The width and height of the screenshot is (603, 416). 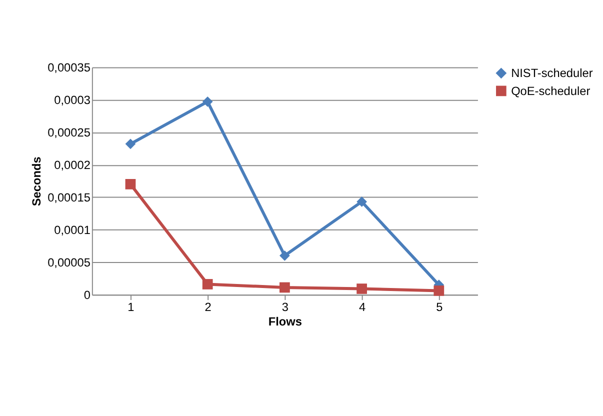 What do you see at coordinates (440, 307) in the screenshot?
I see `x-tick-label: 5` at bounding box center [440, 307].